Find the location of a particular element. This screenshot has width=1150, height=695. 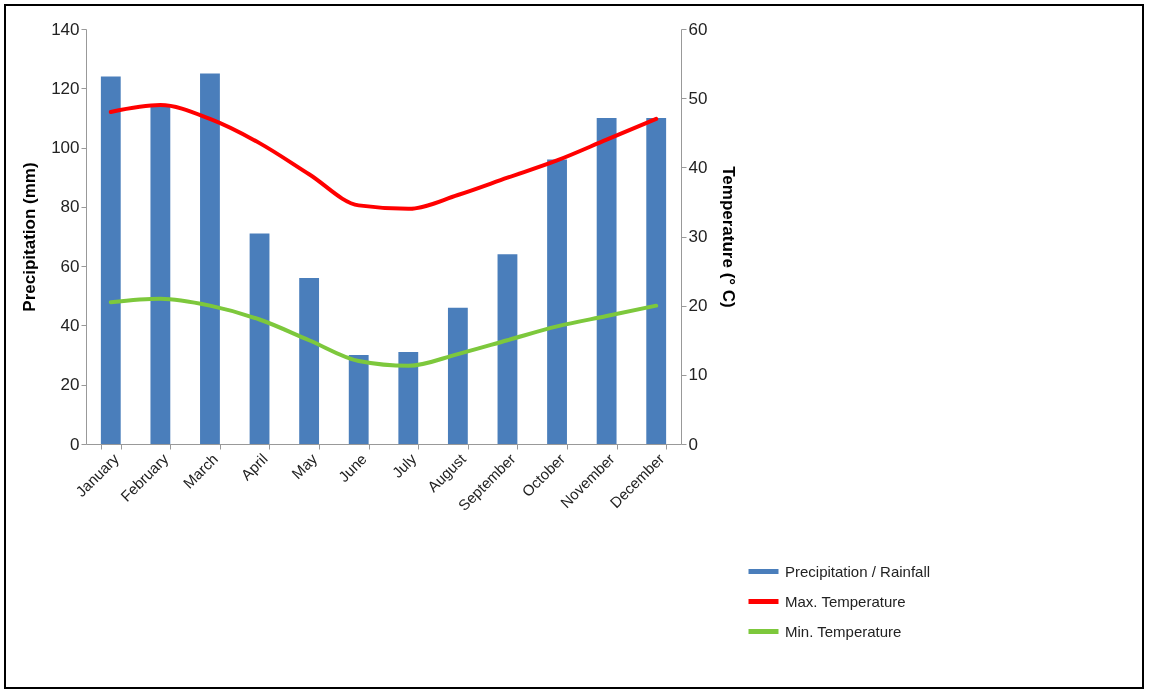

y2-tick-label: 60 is located at coordinates (698, 29).